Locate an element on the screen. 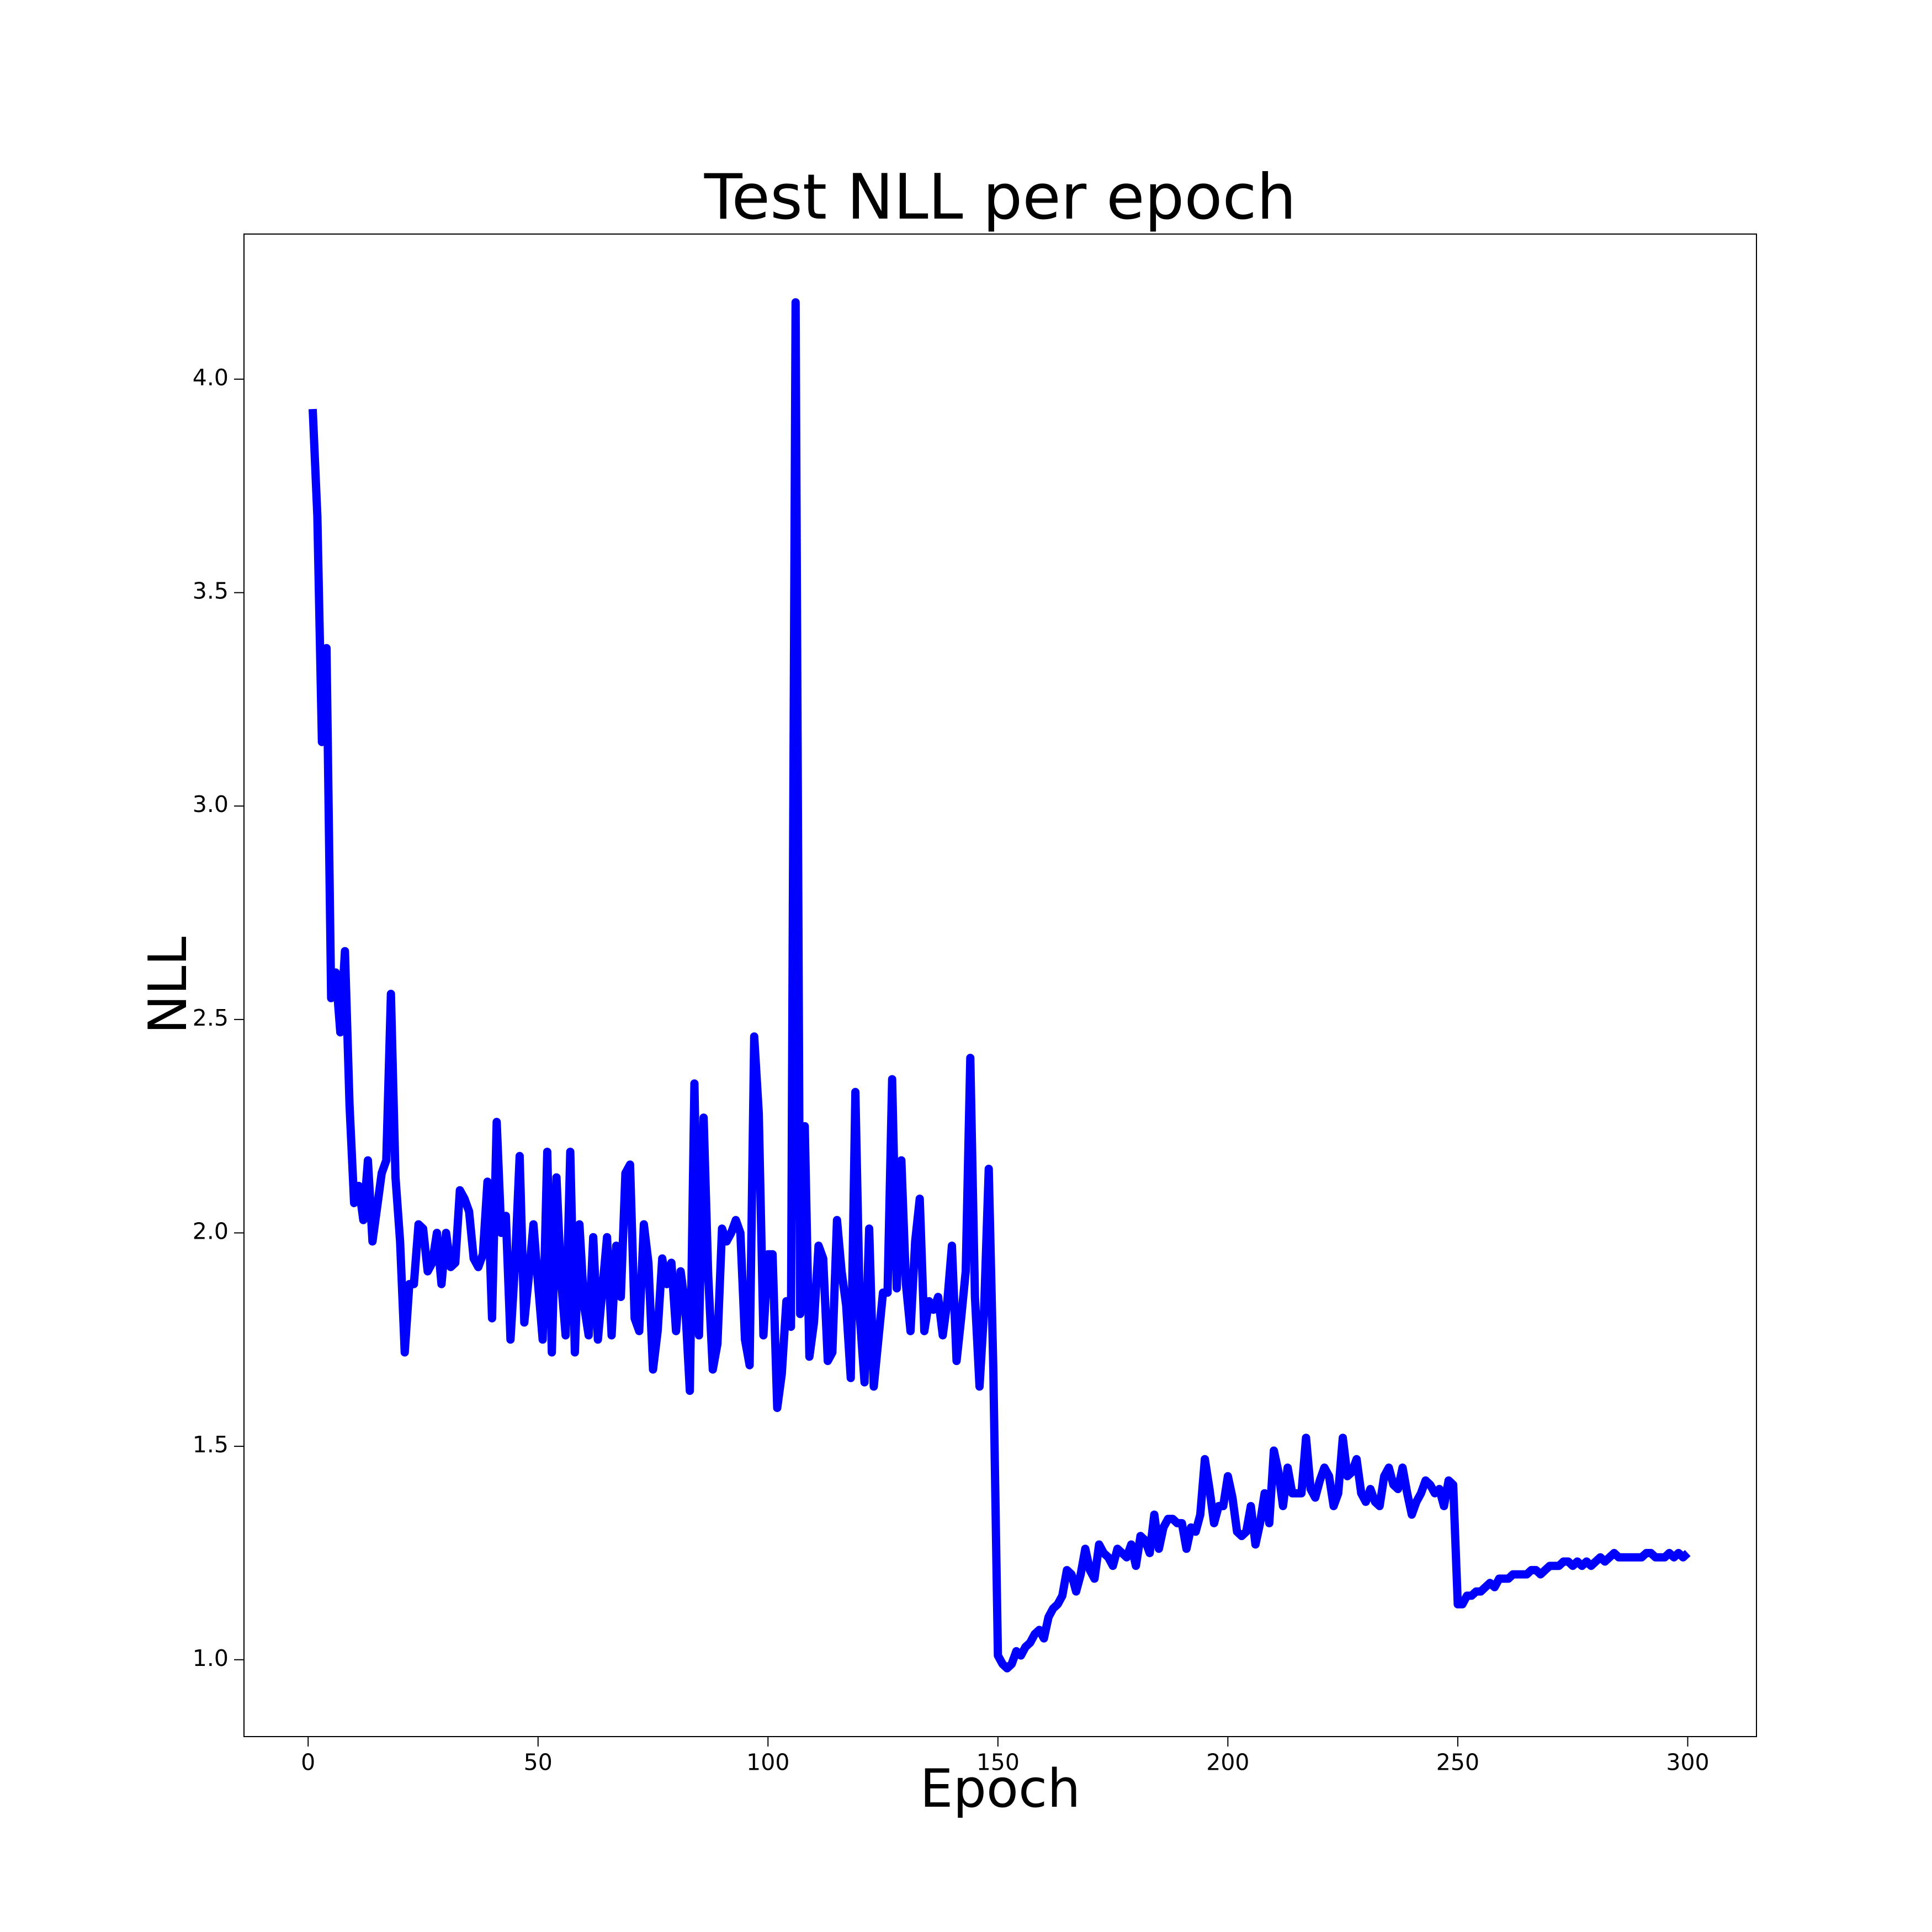 This screenshot has height=1932, width=1932. y-tick-label: 3.0 is located at coordinates (211, 804).